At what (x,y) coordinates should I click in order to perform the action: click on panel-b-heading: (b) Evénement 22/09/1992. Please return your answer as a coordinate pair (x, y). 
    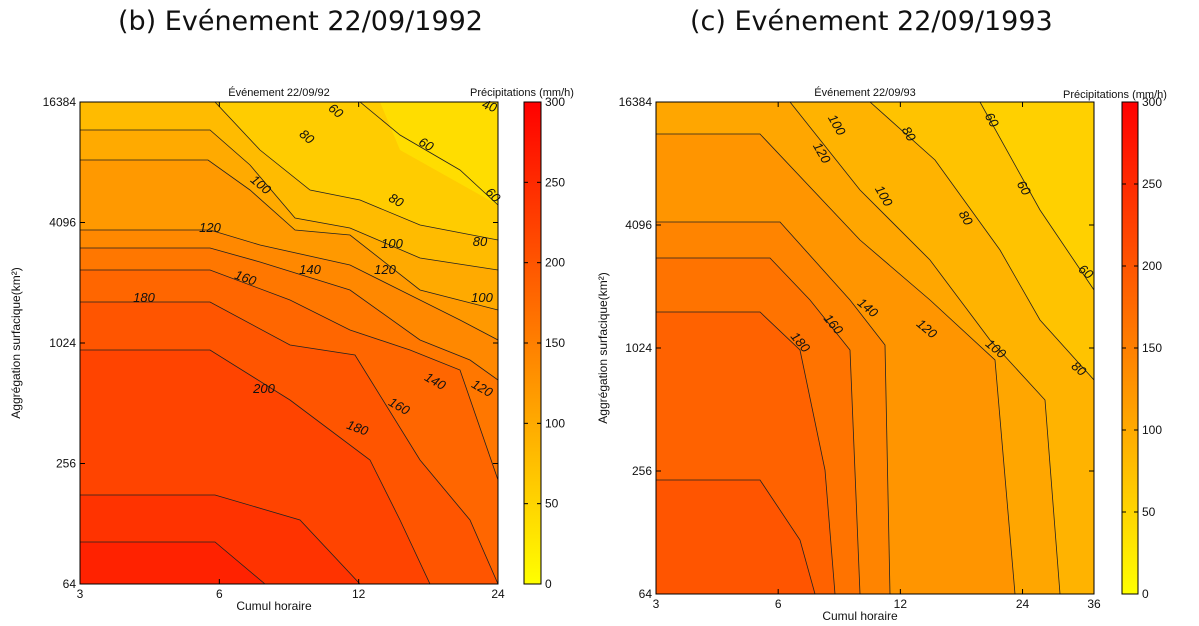
    Looking at the image, I should click on (300, 21).